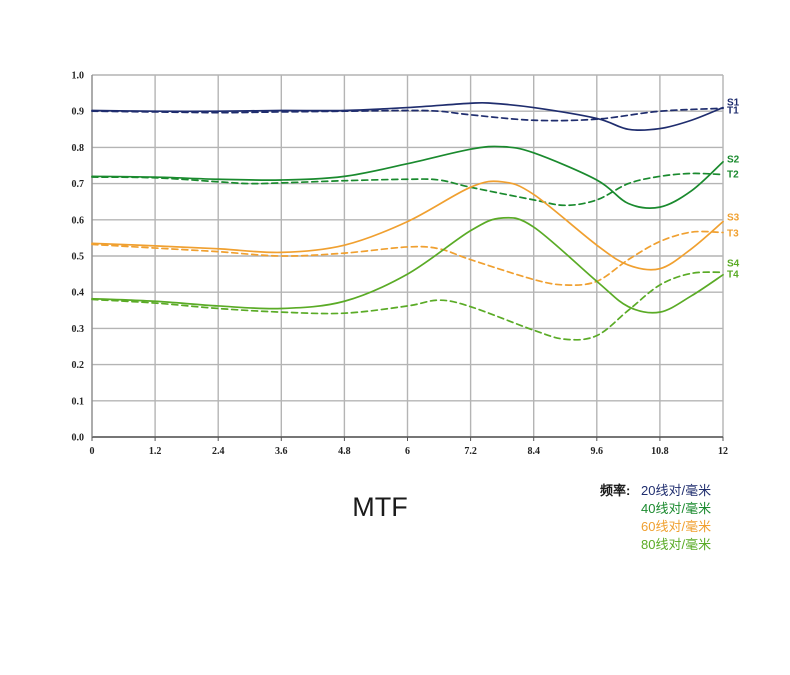 This screenshot has width=790, height=675. What do you see at coordinates (407, 306) in the screenshot?
I see `series-line-t4` at bounding box center [407, 306].